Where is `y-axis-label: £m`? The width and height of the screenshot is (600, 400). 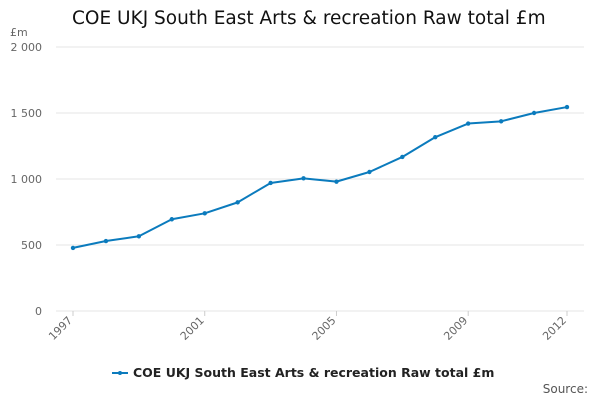
y-axis-label: £m is located at coordinates (19, 32).